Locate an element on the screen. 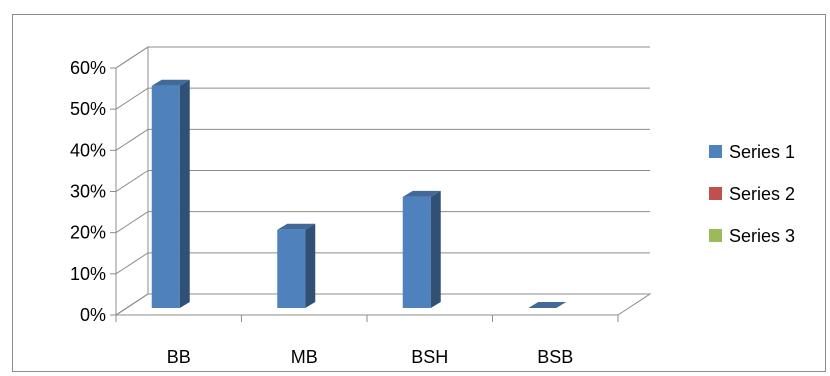 The height and width of the screenshot is (376, 830). y-tick-label: 10% is located at coordinates (88, 274).